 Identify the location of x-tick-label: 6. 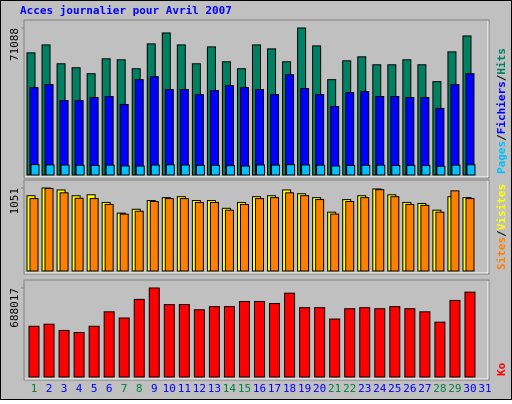
(109, 388).